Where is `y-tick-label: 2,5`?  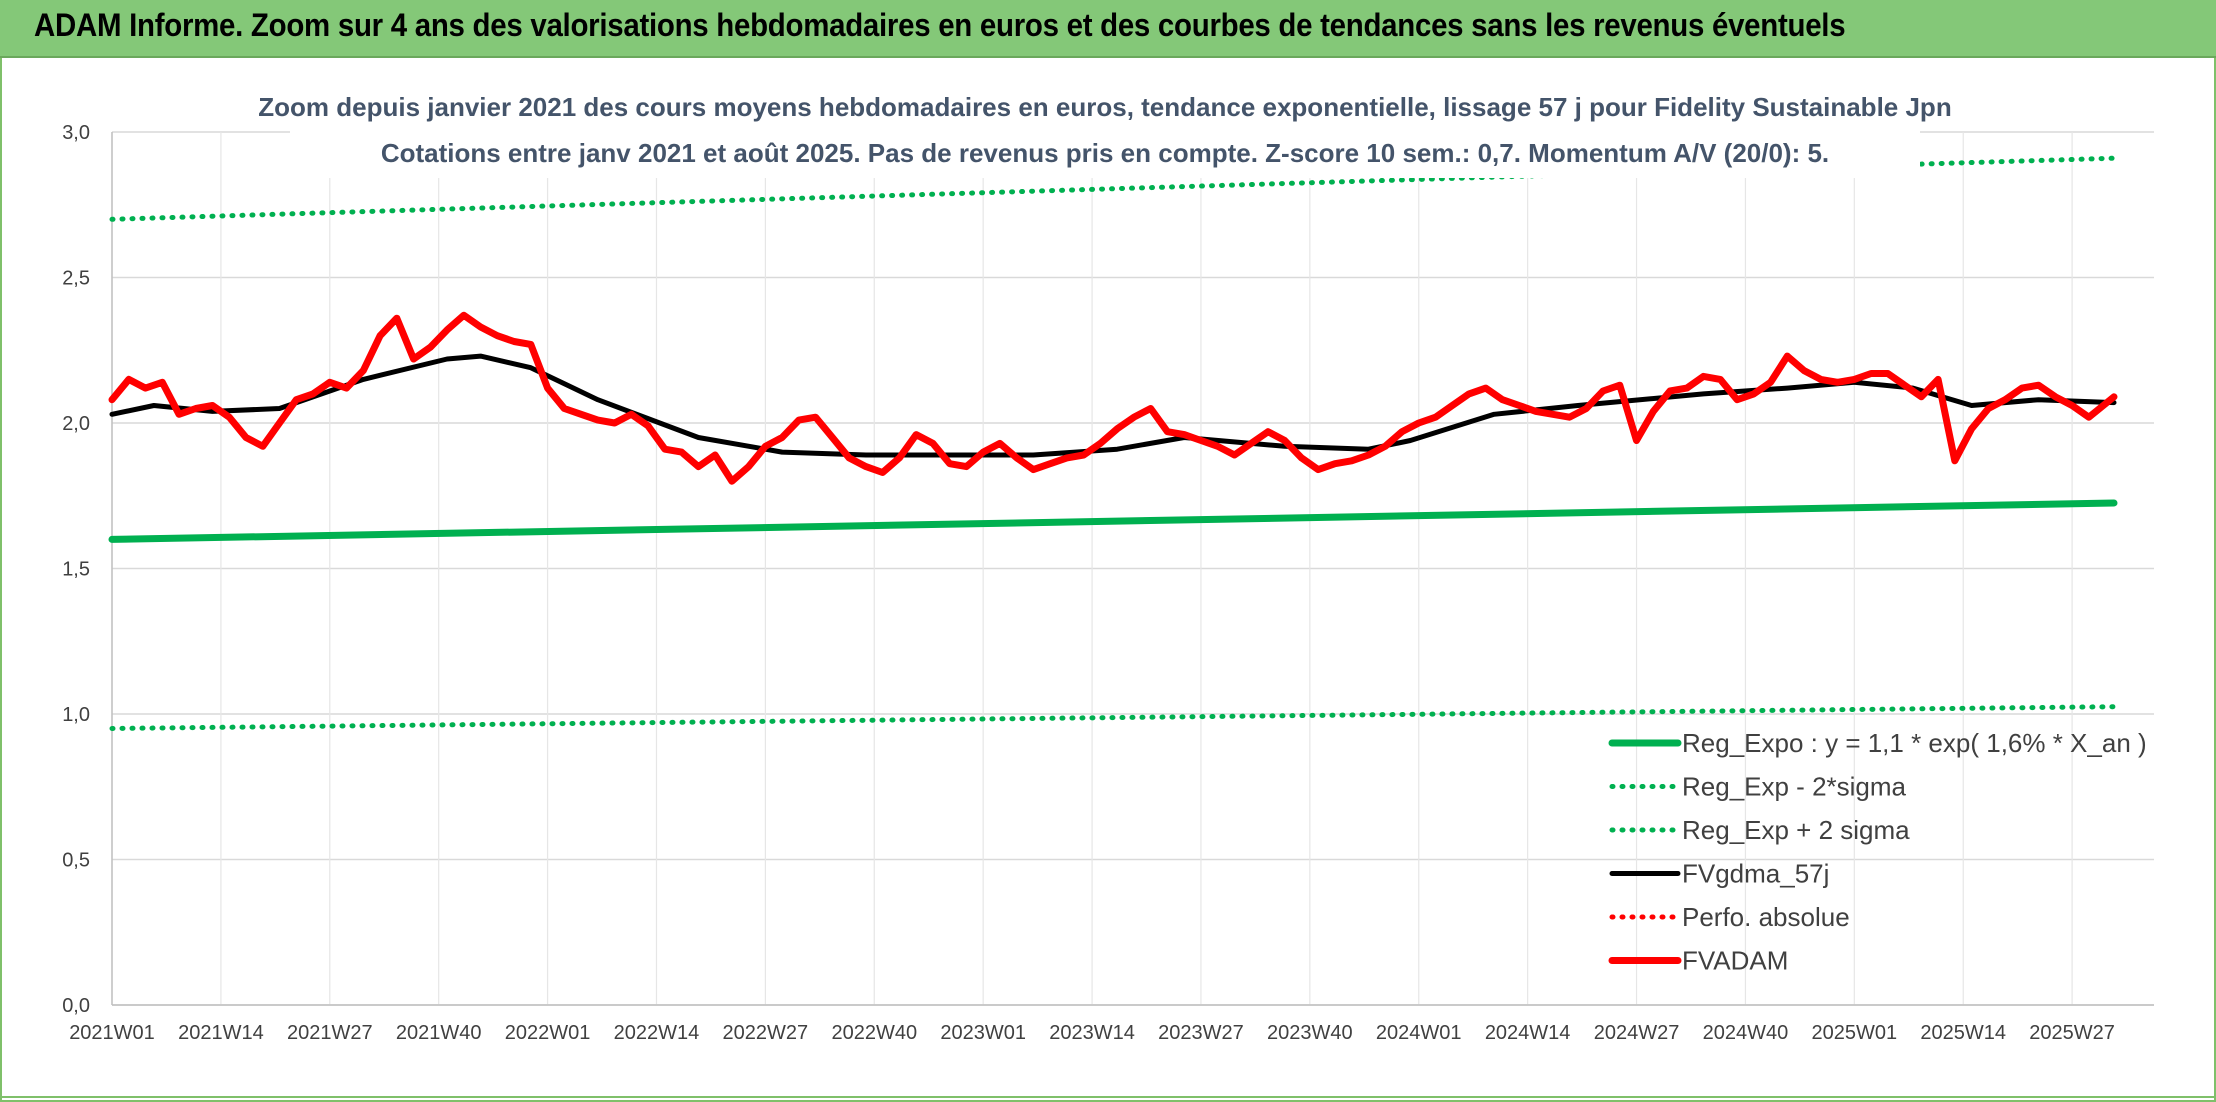
y-tick-label: 2,5 is located at coordinates (76, 279).